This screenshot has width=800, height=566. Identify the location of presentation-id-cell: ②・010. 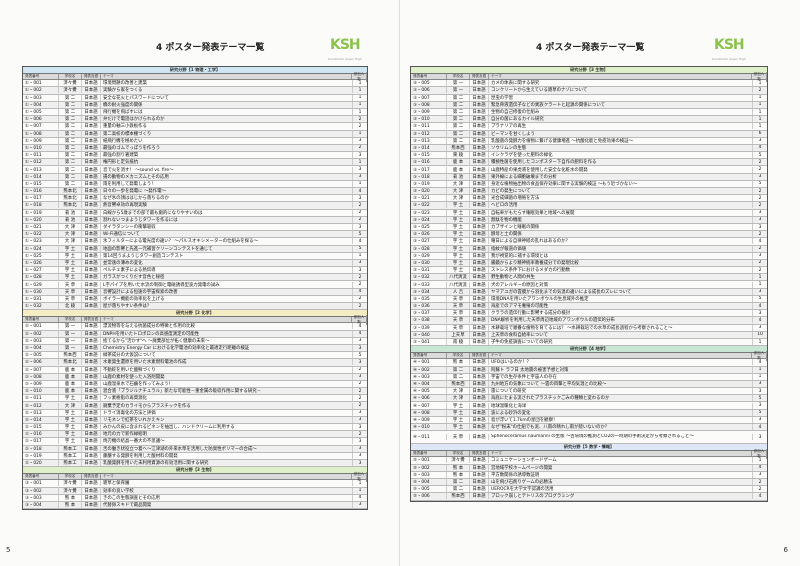
(41, 391).